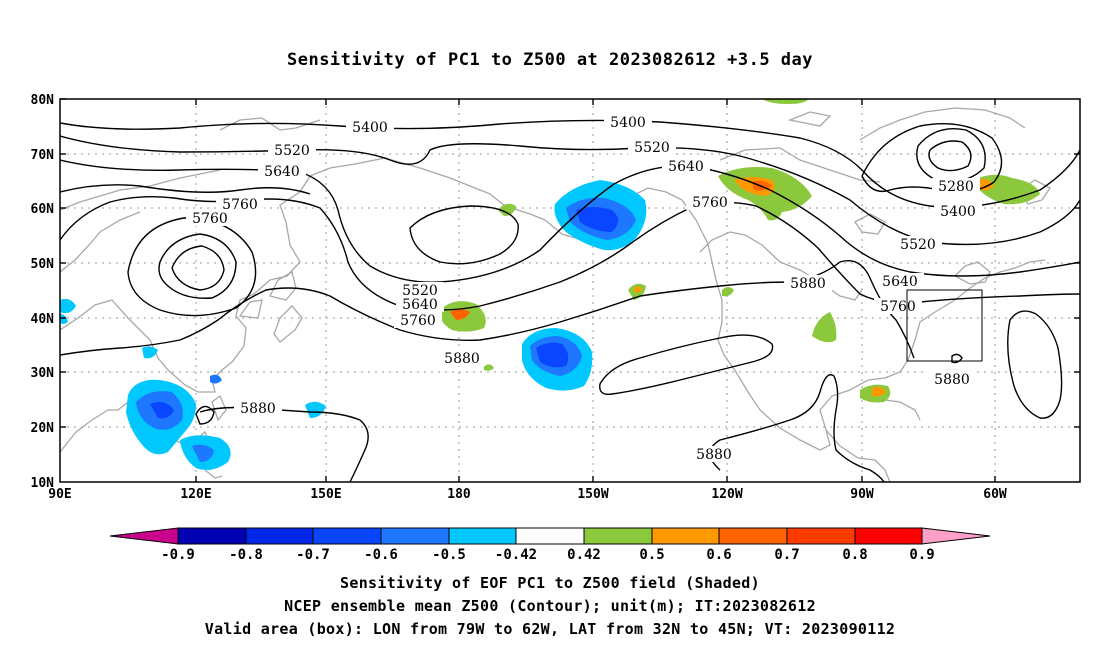 The height and width of the screenshot is (650, 1100). Describe the element at coordinates (507, 209) in the screenshot. I see `positive-area-small1` at that location.